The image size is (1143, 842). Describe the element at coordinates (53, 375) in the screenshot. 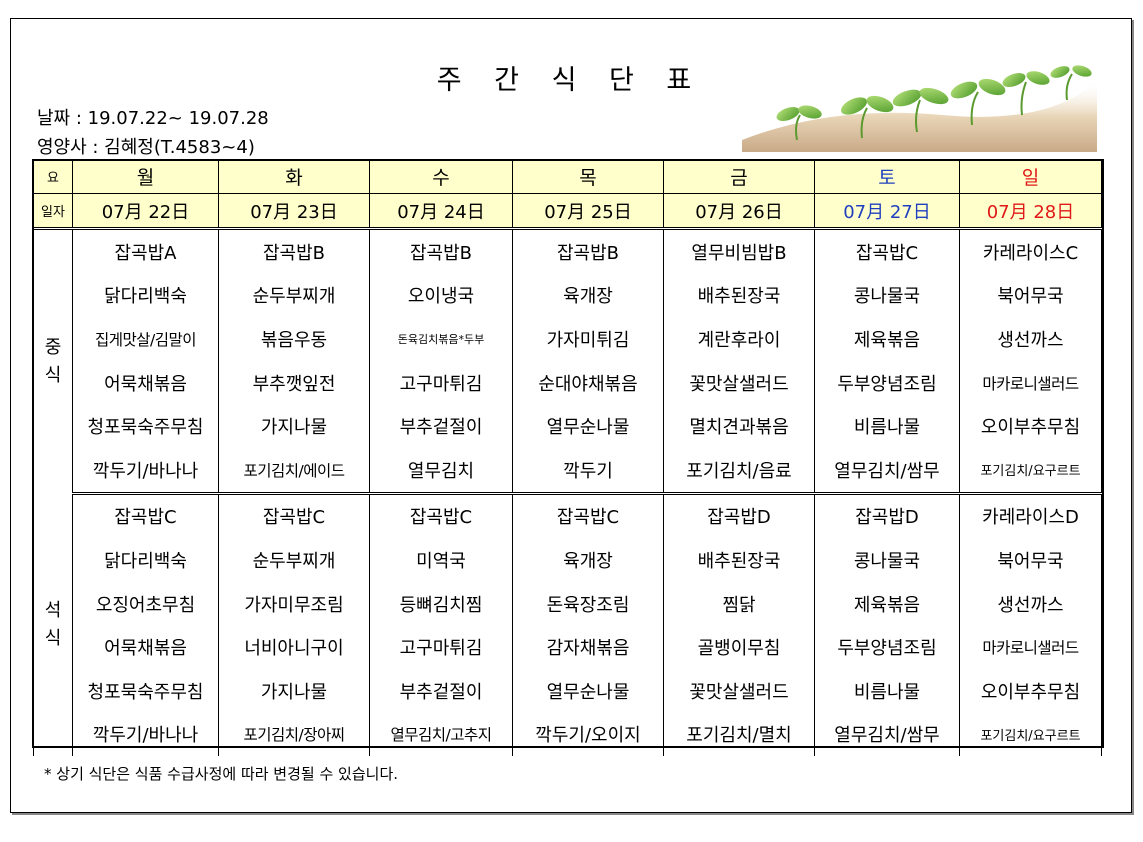

I see `lunch-label-char: 식` at that location.